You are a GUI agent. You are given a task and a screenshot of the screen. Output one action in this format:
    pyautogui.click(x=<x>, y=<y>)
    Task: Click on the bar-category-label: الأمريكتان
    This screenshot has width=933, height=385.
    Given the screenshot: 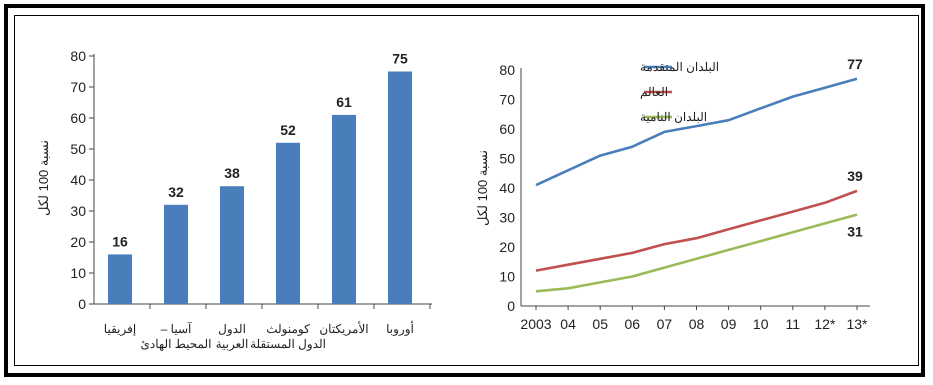 What is the action you would take?
    pyautogui.click(x=343, y=328)
    